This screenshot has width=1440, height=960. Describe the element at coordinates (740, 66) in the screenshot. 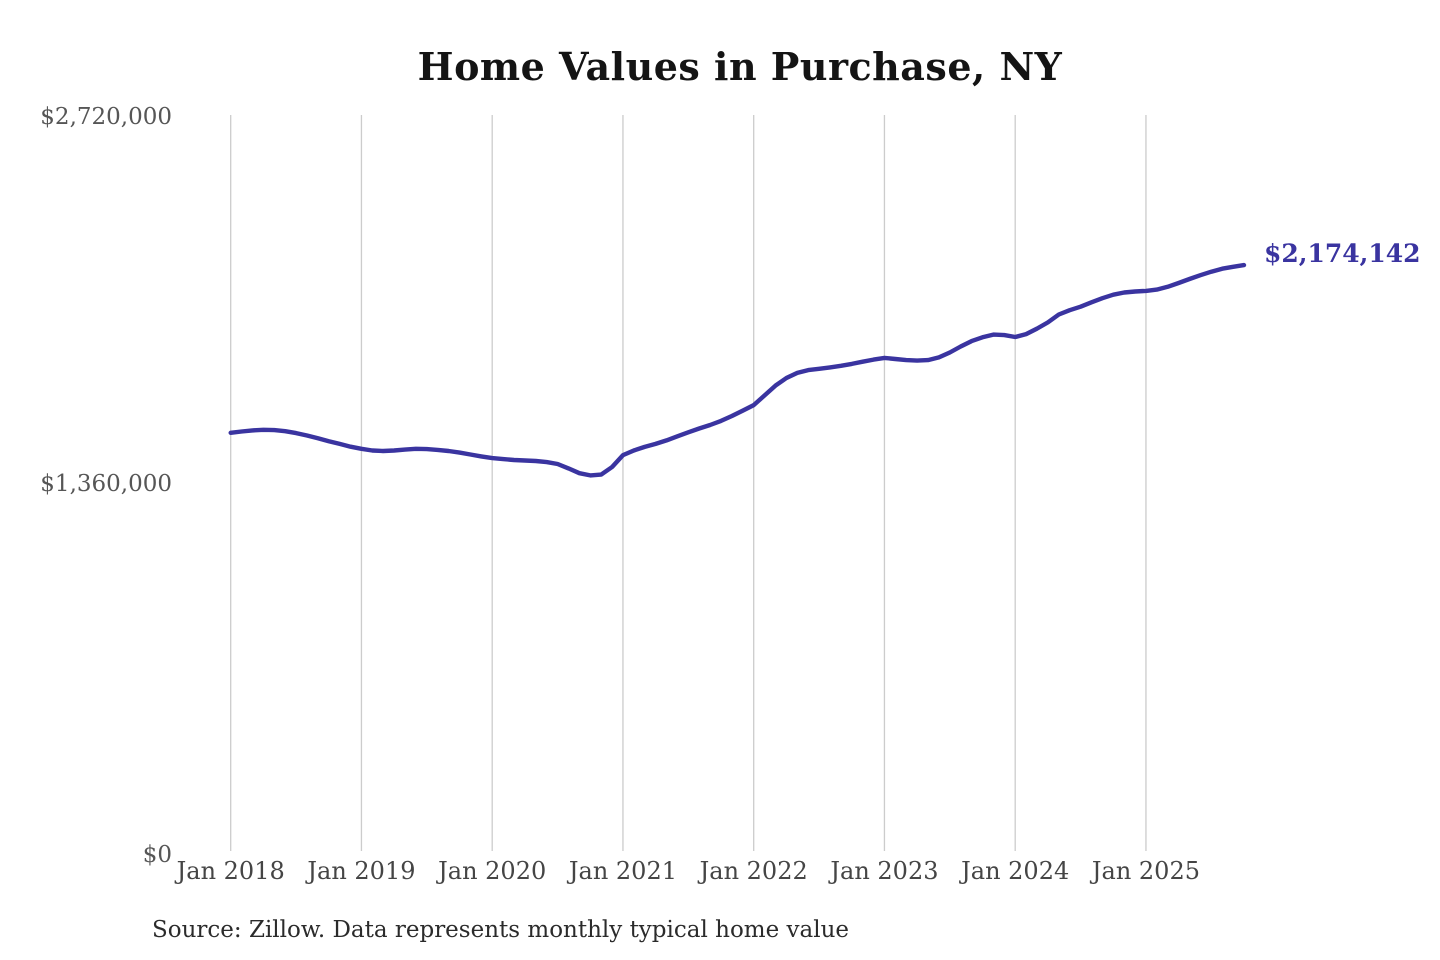

I see `chart-title: Home Values in Purchase, NY` at that location.